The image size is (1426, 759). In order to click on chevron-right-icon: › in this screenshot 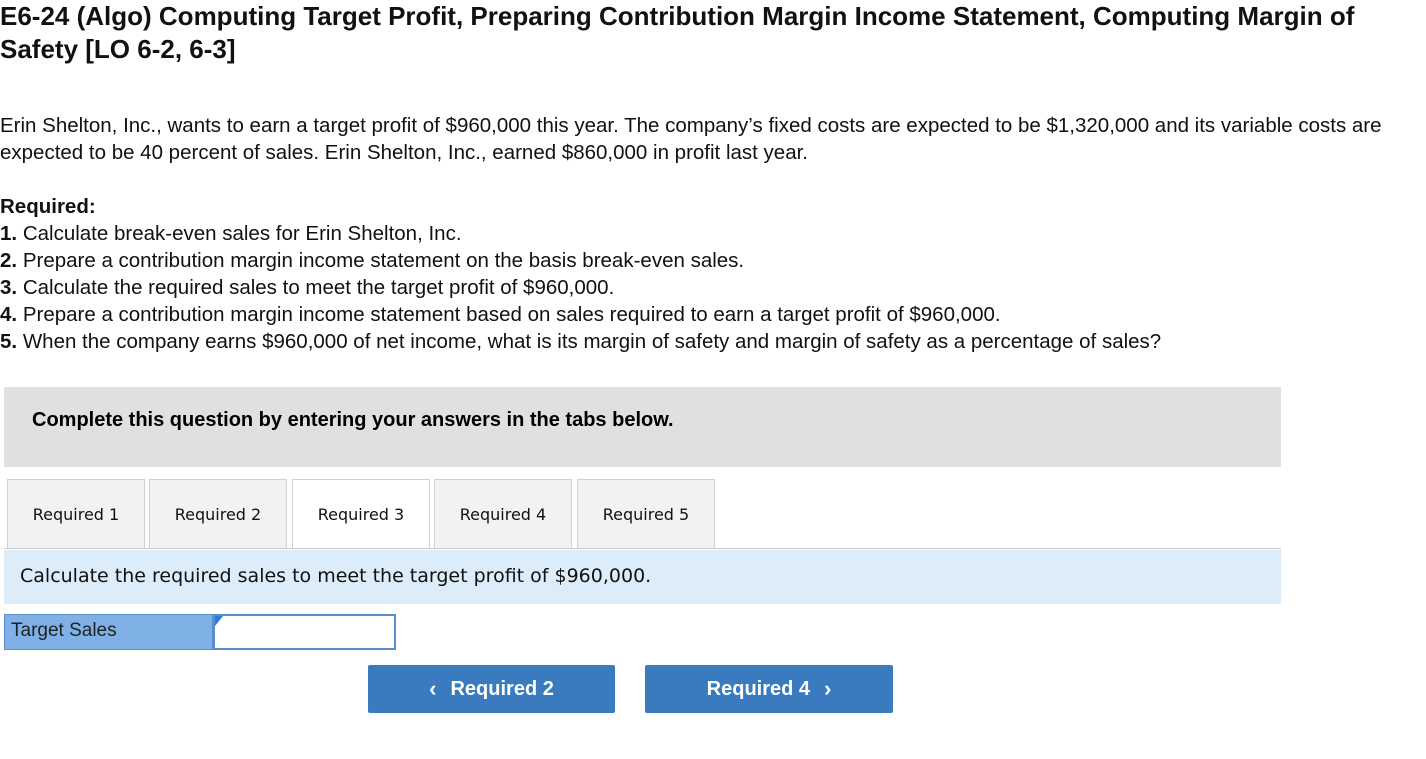, I will do `click(828, 688)`.